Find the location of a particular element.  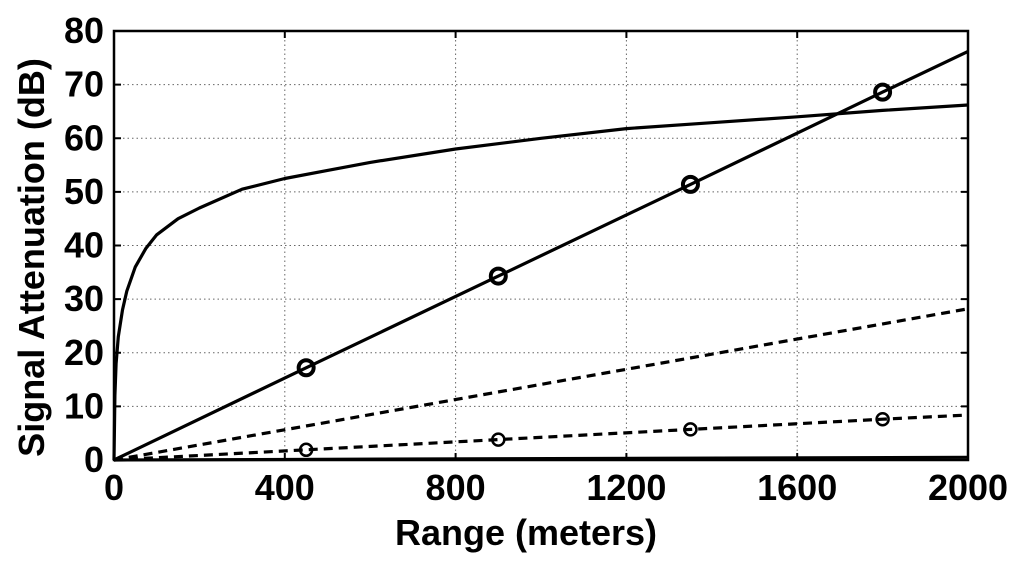

x-tick-label: 400 is located at coordinates (285, 487).